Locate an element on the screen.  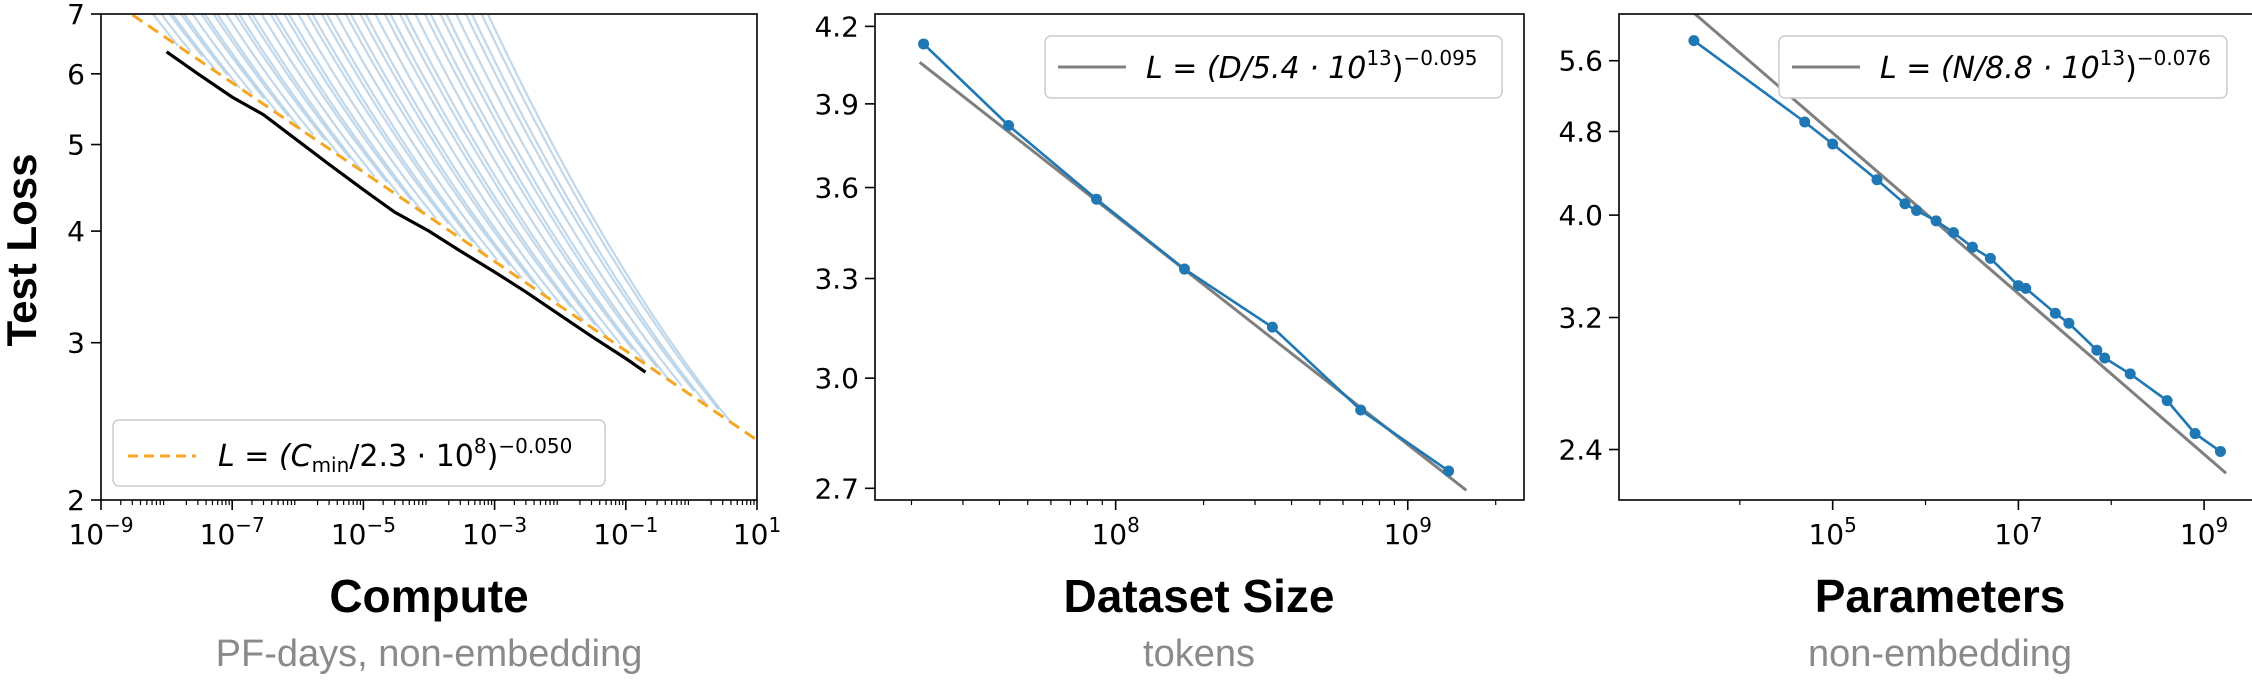
legend-fit-label: L = (Cmin/2.3 · 108)−0.050 is located at coordinates (395, 455).